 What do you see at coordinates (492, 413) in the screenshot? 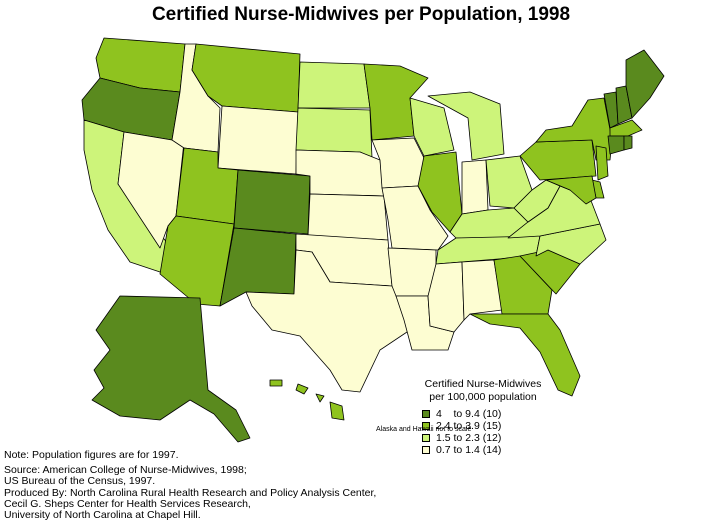
I see `legend-count: (10)` at bounding box center [492, 413].